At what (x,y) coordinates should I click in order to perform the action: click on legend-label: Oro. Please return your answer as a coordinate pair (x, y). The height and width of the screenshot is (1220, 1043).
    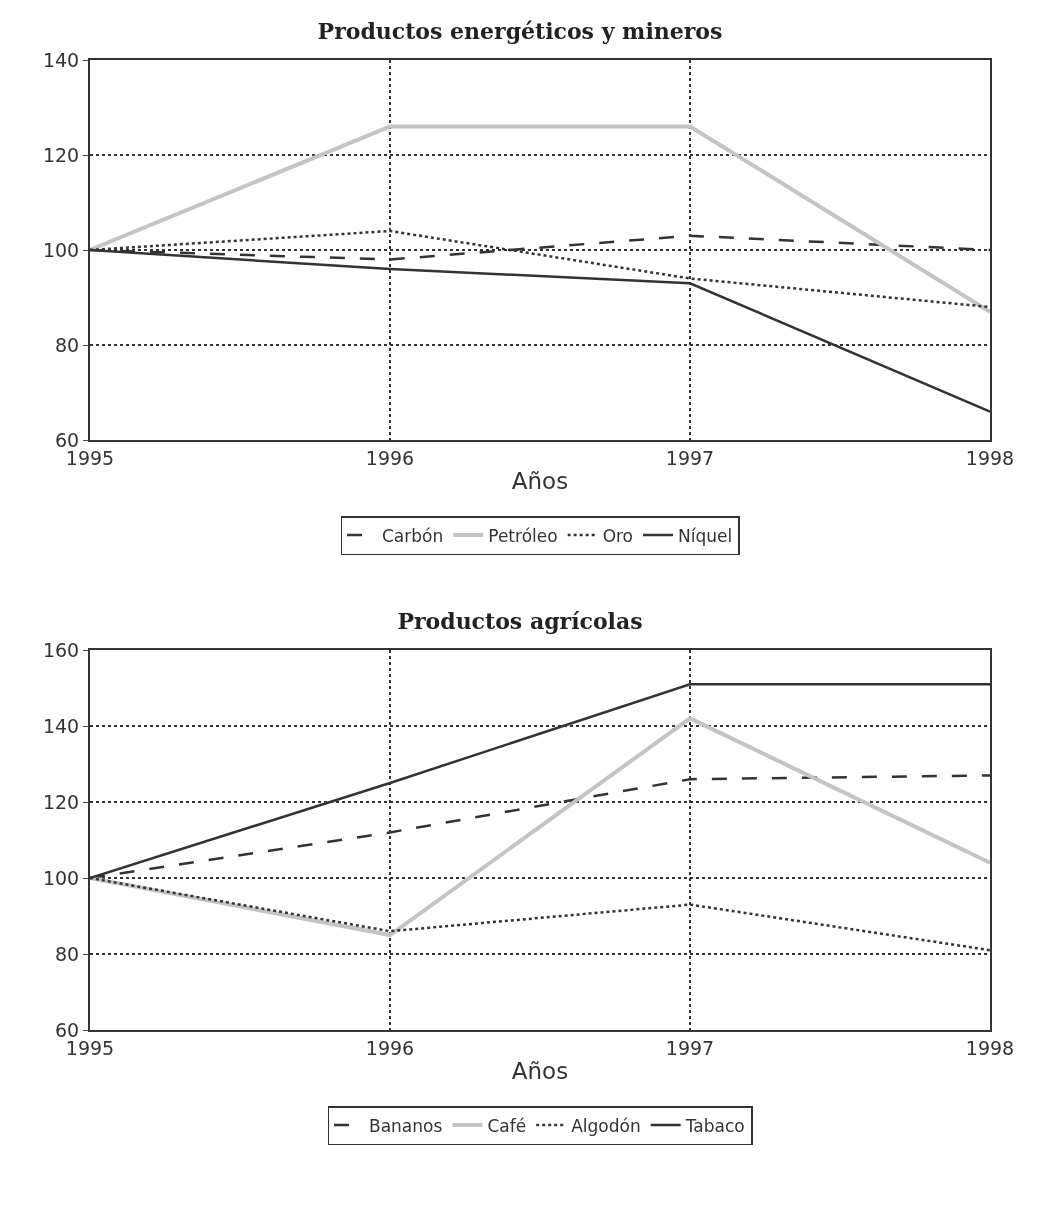
    Looking at the image, I should click on (618, 535).